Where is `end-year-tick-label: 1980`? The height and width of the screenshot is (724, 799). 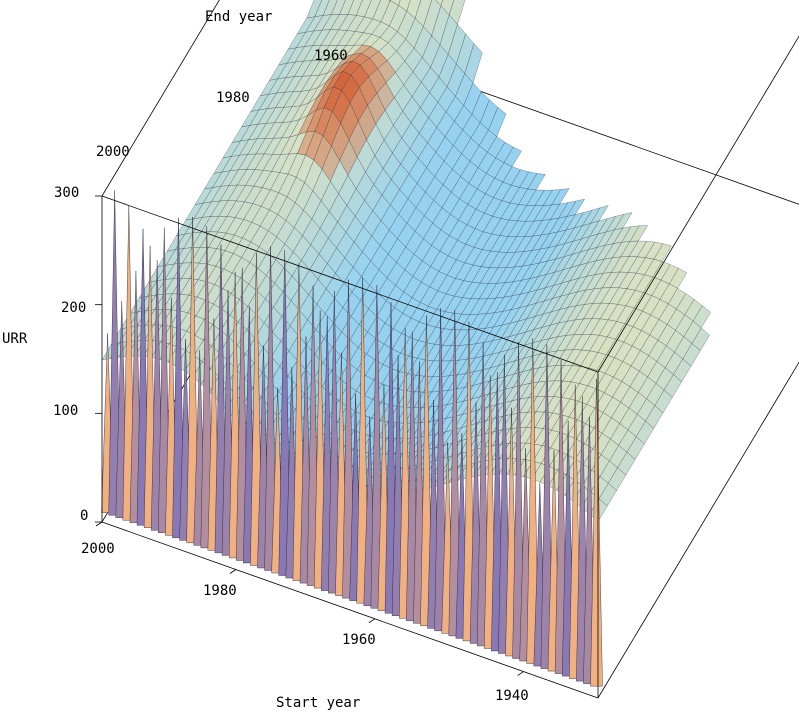
end-year-tick-label: 1980 is located at coordinates (233, 98).